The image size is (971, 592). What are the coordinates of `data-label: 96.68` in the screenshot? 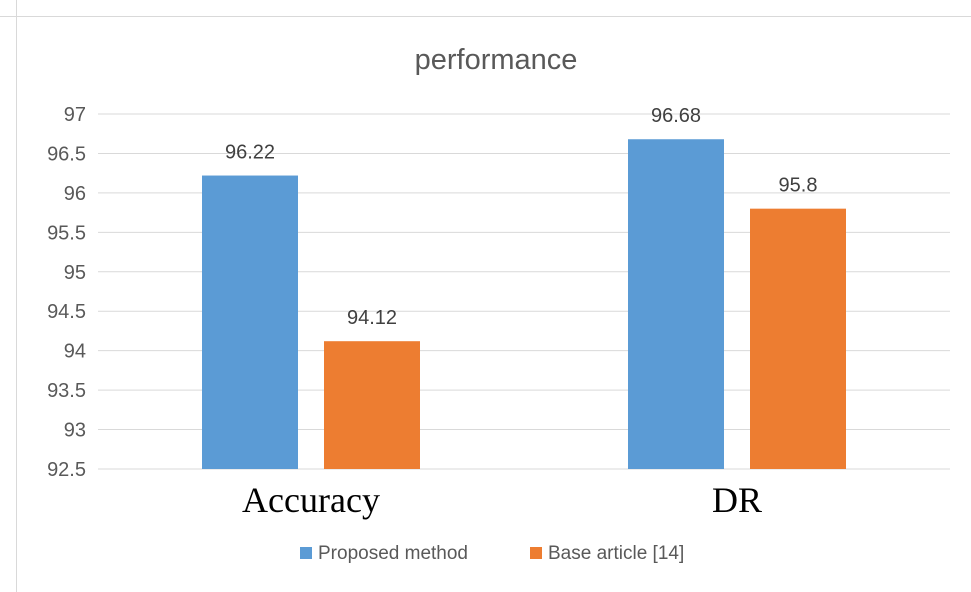 It's located at (676, 116).